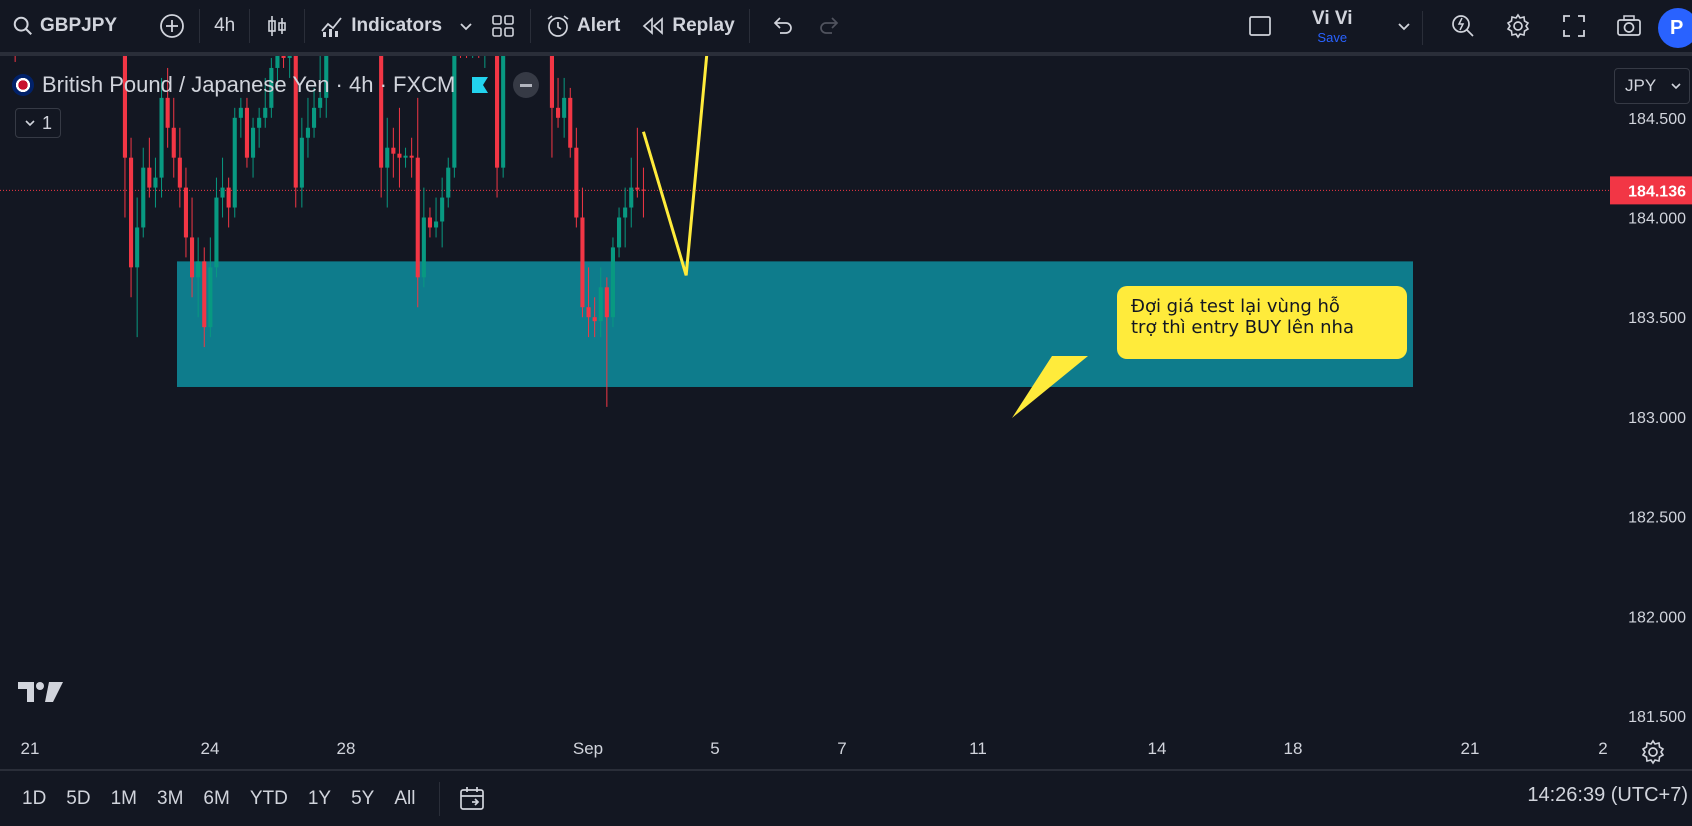 The height and width of the screenshot is (826, 1692). What do you see at coordinates (1675, 28) in the screenshot?
I see `publish-avatar-button: P` at bounding box center [1675, 28].